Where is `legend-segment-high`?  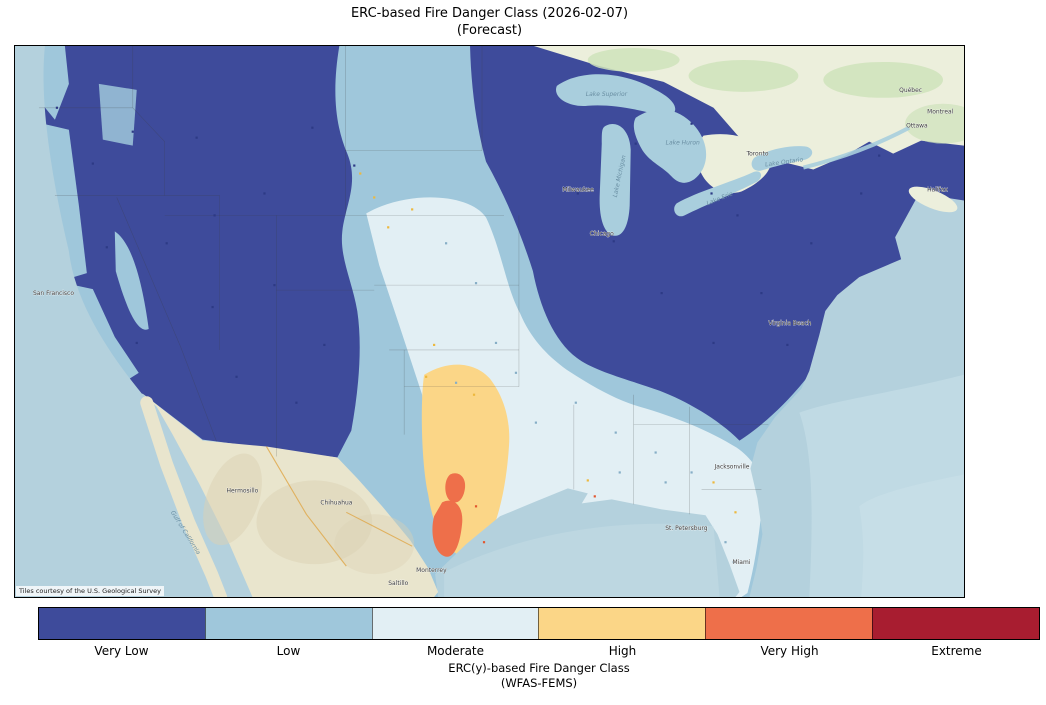
legend-segment-high is located at coordinates (622, 623).